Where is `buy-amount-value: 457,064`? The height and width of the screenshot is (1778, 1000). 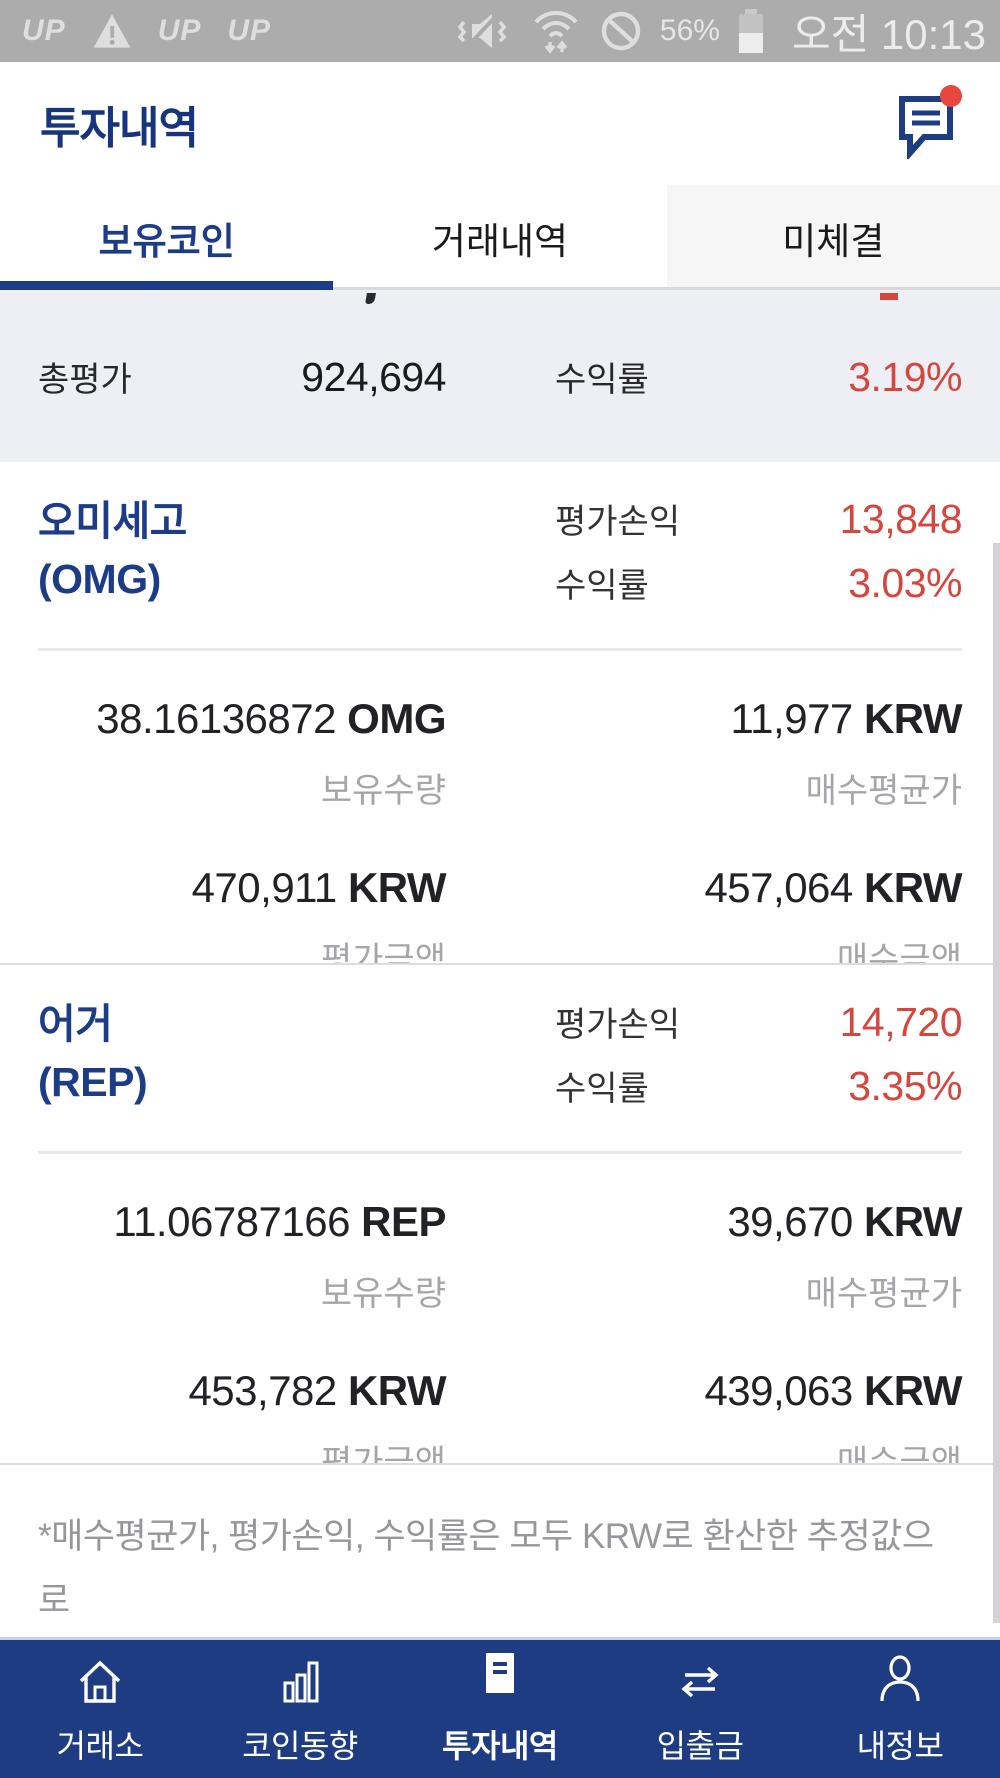
buy-amount-value: 457,064 is located at coordinates (778, 887).